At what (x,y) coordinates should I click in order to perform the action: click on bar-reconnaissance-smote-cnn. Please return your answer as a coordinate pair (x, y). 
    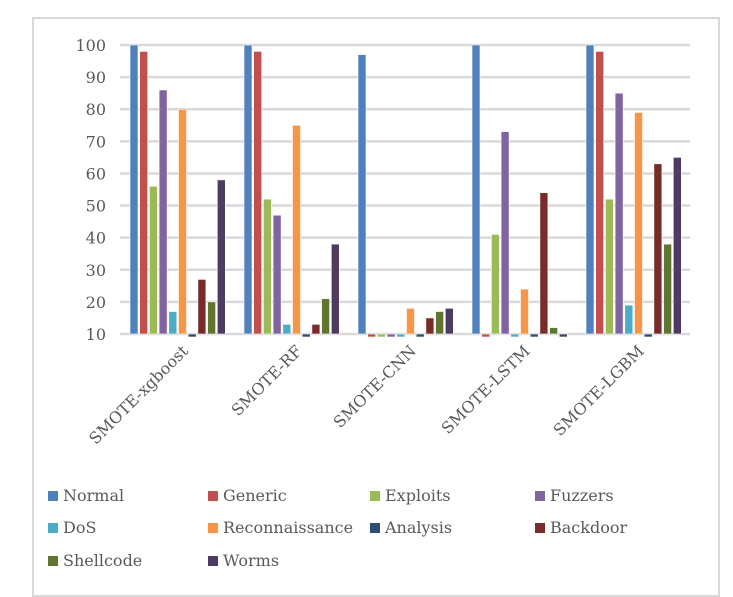
    Looking at the image, I should click on (410, 321).